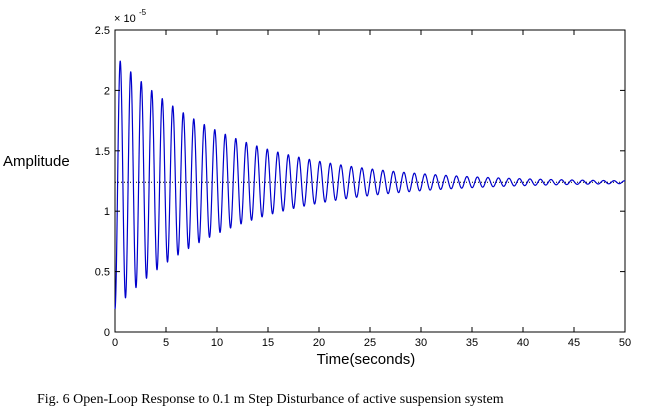  I want to click on x-tick-label-10: 10, so click(217, 343).